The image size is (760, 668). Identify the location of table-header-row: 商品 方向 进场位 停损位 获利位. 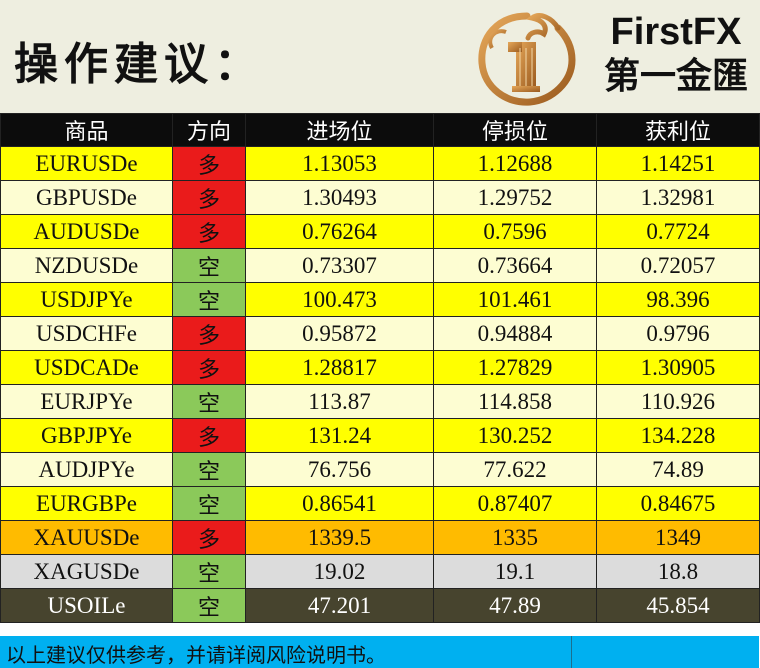
(380, 130).